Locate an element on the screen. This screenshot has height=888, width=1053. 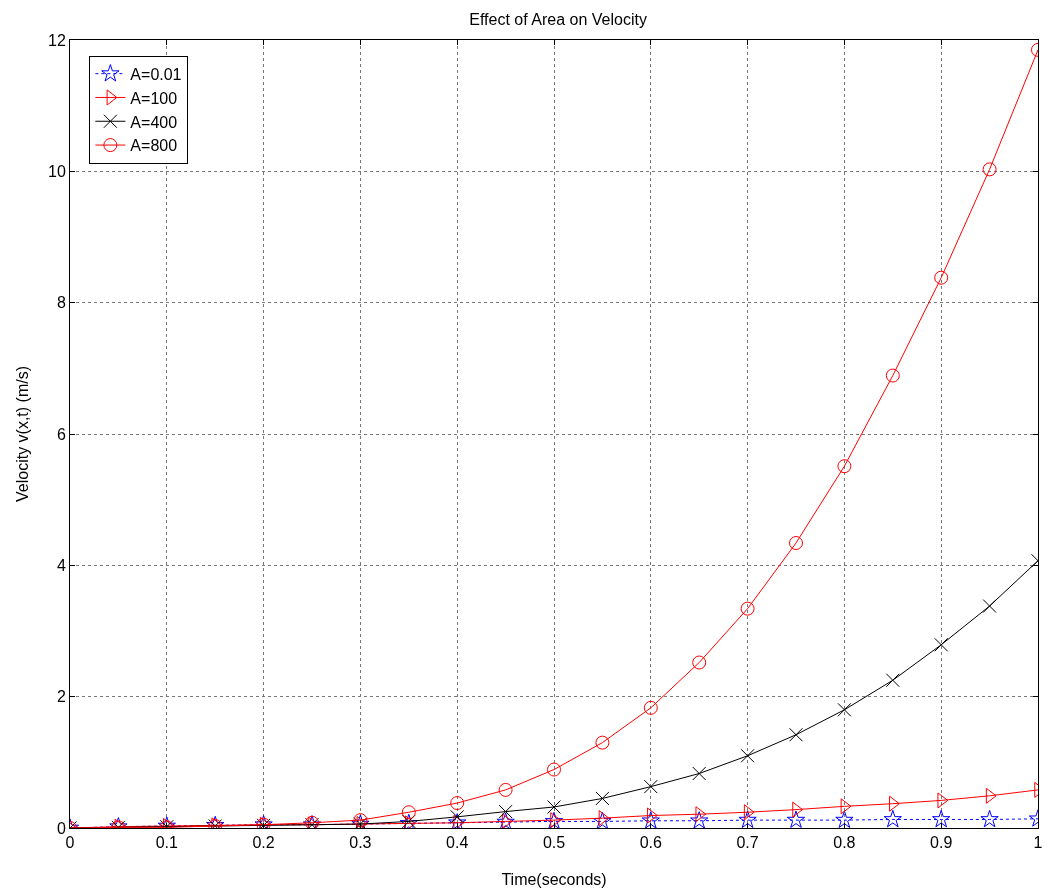
x-tick-label: 0.4 is located at coordinates (457, 843).